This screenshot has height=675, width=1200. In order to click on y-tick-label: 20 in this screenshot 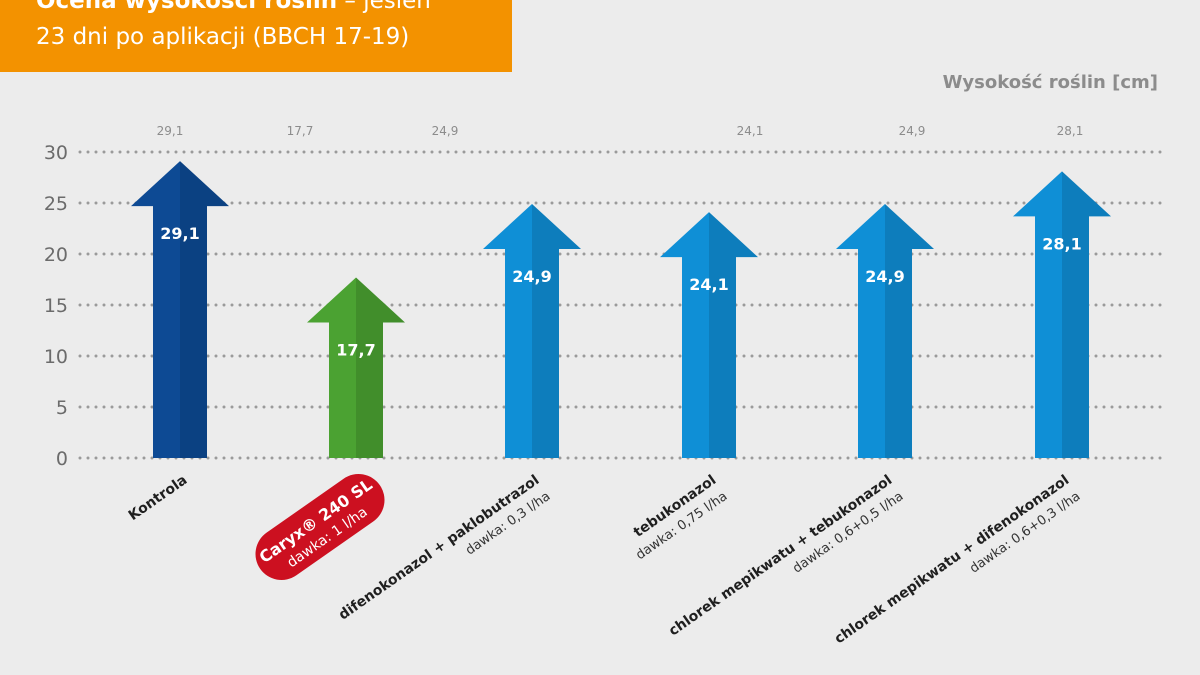, I will do `click(56, 255)`.